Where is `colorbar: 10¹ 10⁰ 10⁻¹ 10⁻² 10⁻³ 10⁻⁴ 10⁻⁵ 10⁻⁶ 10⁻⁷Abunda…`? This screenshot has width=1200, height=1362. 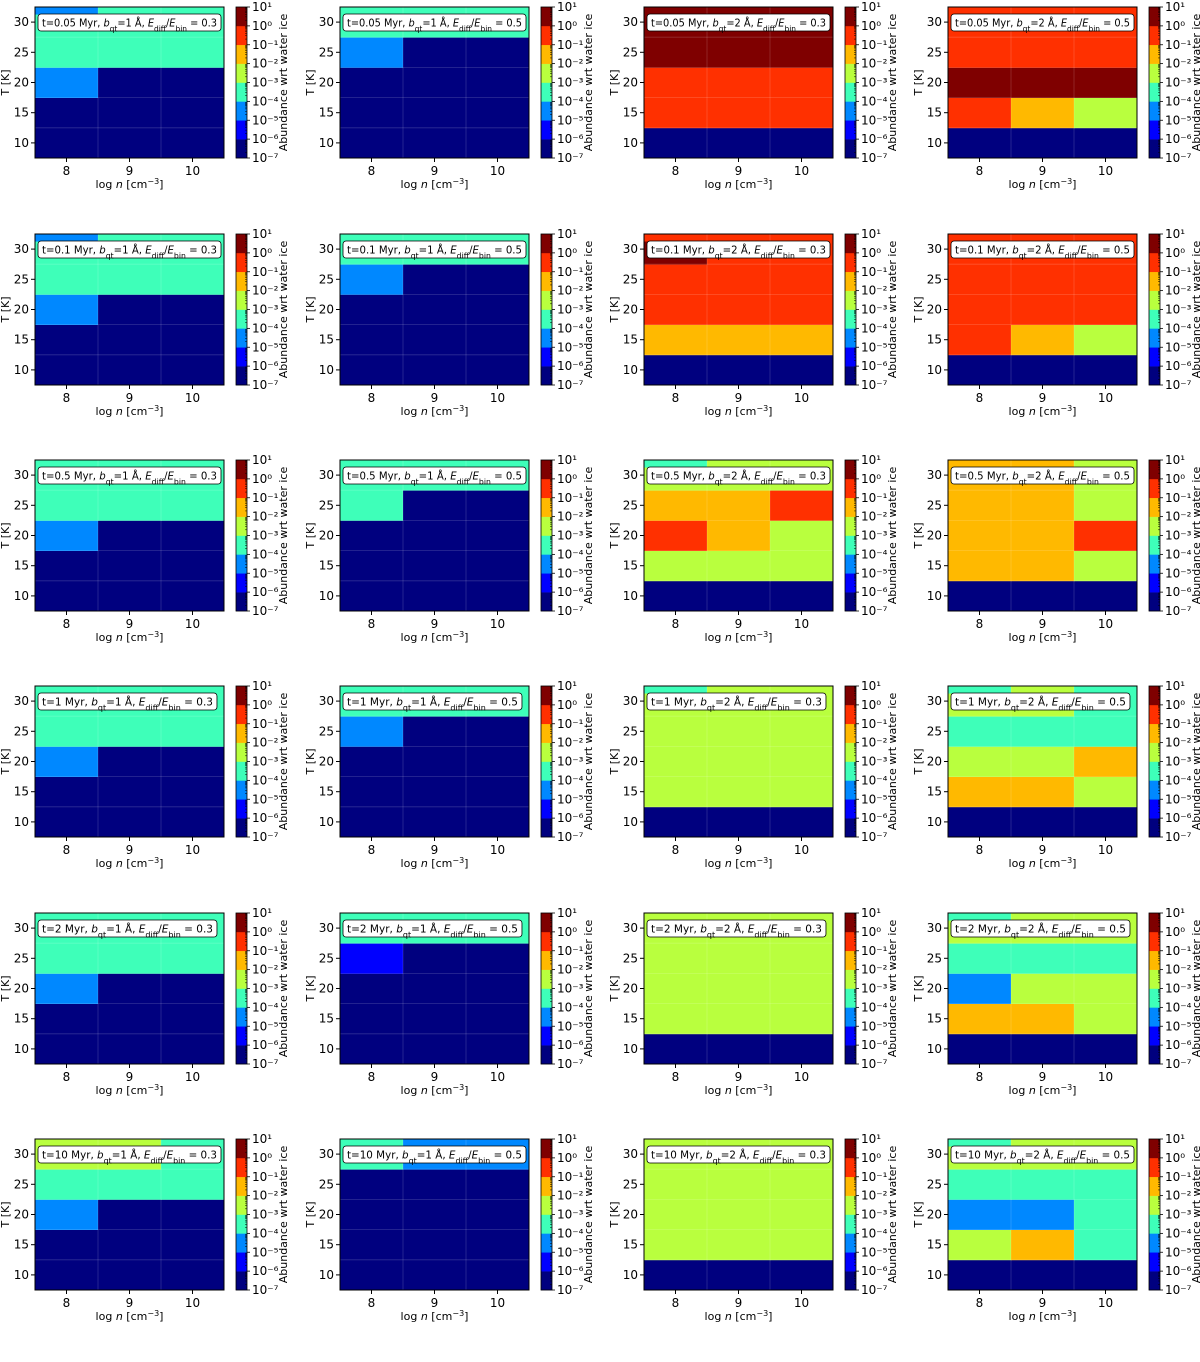 colorbar: 10¹ 10⁰ 10⁻¹ 10⁻² 10⁻³ 10⁻⁴ 10⁻⁵ 10⁻⁶ 10⁻⁷Abunda… is located at coordinates (262, 761).